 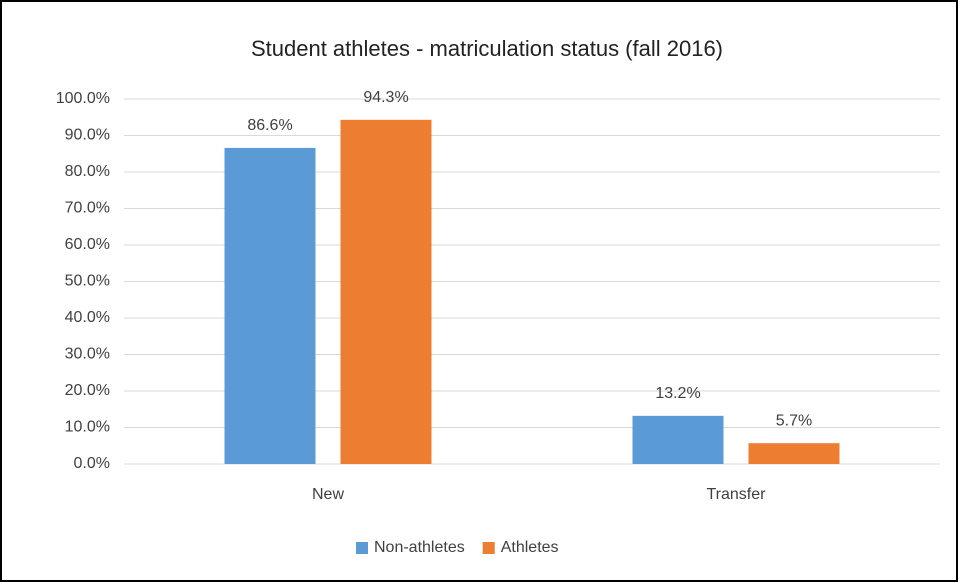 What do you see at coordinates (87, 208) in the screenshot?
I see `y-tick-label: 70.0%` at bounding box center [87, 208].